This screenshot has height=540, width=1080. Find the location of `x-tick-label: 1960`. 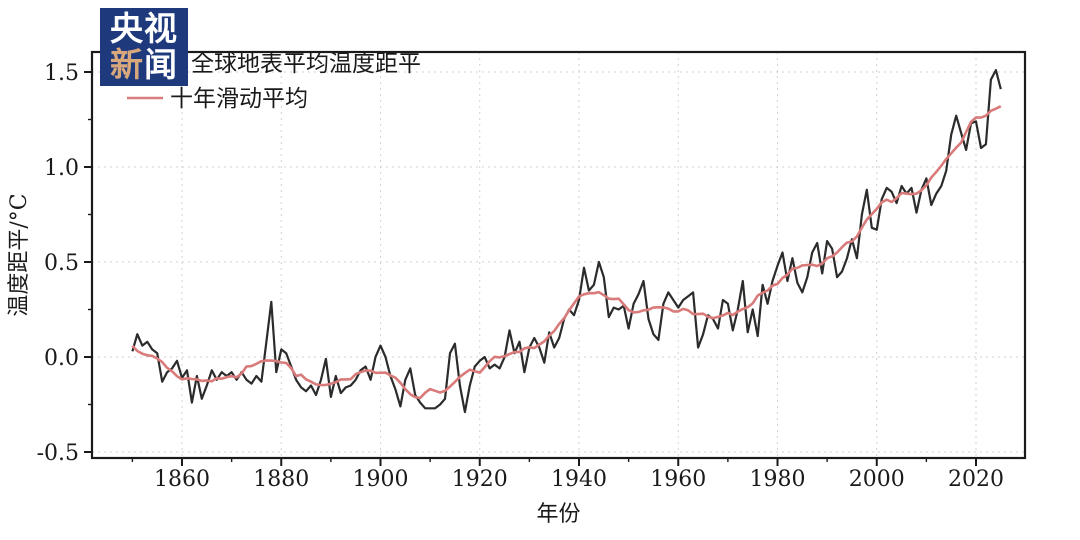

x-tick-label: 1960 is located at coordinates (678, 479).